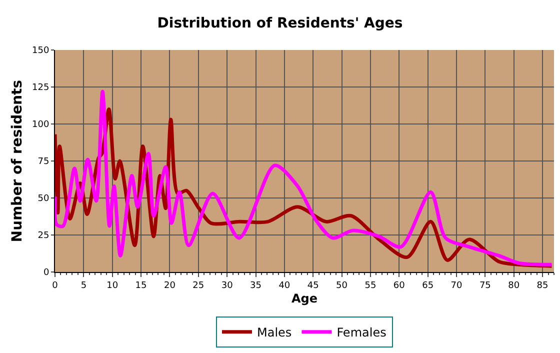  Describe the element at coordinates (44, 236) in the screenshot. I see `y-tick-label: 25` at that location.